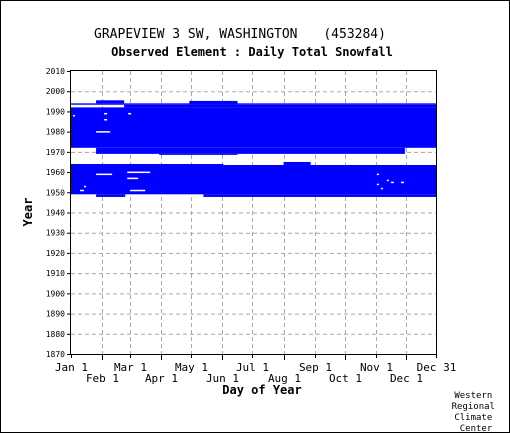  Describe the element at coordinates (196, 34) in the screenshot. I see `station-name: GRAPEVIEW 3 SW, WASHINGTON` at that location.